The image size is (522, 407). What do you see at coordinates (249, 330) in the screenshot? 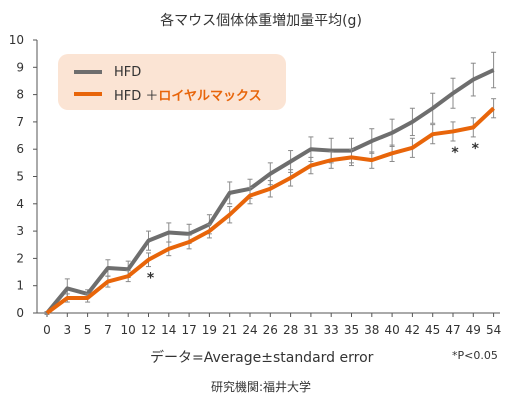
I see `x-tick-label: 24` at bounding box center [249, 330].